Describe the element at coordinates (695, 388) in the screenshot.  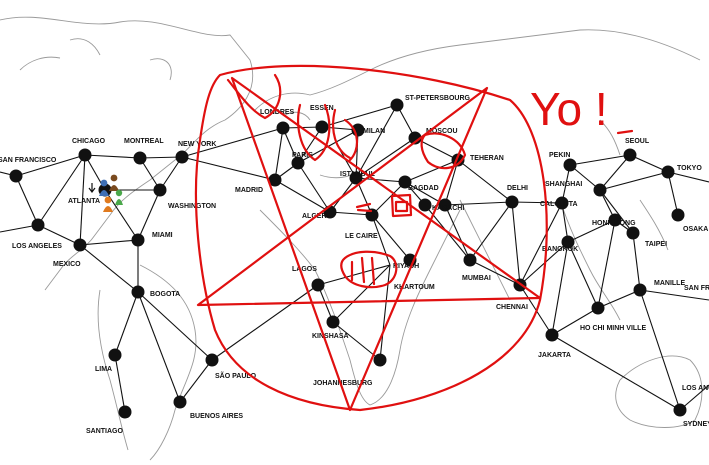
I see `edge-label-los-angeles-right: LOS ANGELES` at that location.